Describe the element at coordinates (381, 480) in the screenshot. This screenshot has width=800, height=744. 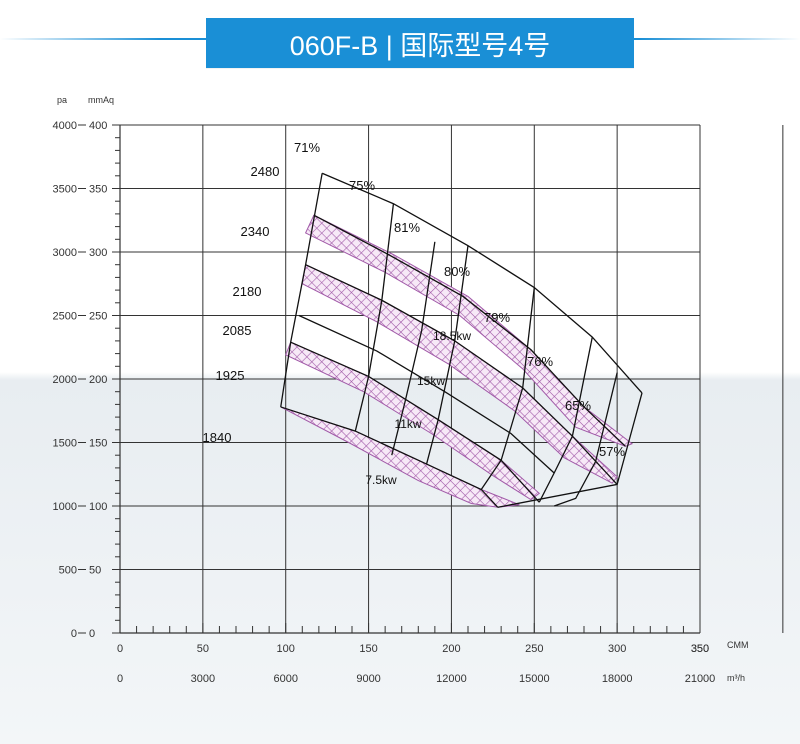
I see `power-label: 7.5kw` at that location.